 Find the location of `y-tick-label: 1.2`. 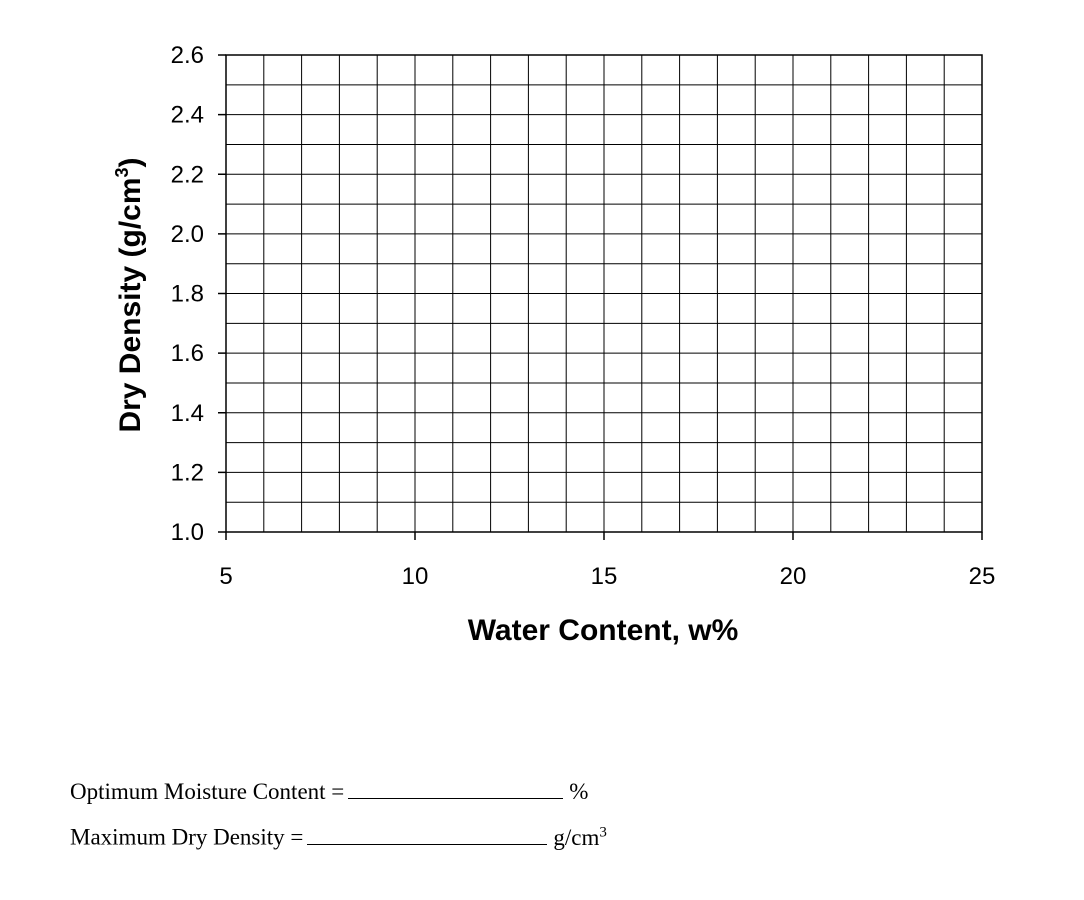

y-tick-label: 1.2 is located at coordinates (187, 472).